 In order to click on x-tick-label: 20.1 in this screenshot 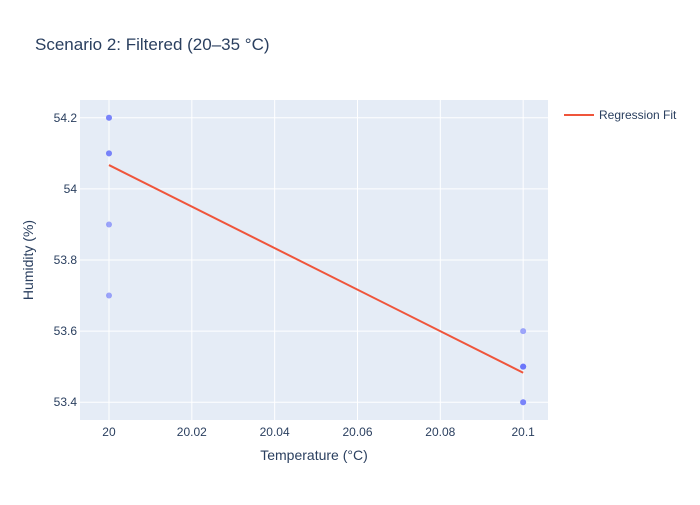, I will do `click(523, 432)`.